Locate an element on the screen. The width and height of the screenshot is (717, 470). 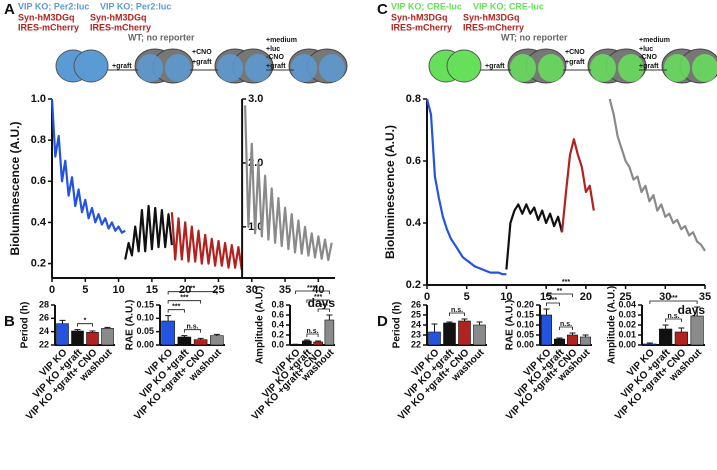
brain is located at coordinates (464, 66).